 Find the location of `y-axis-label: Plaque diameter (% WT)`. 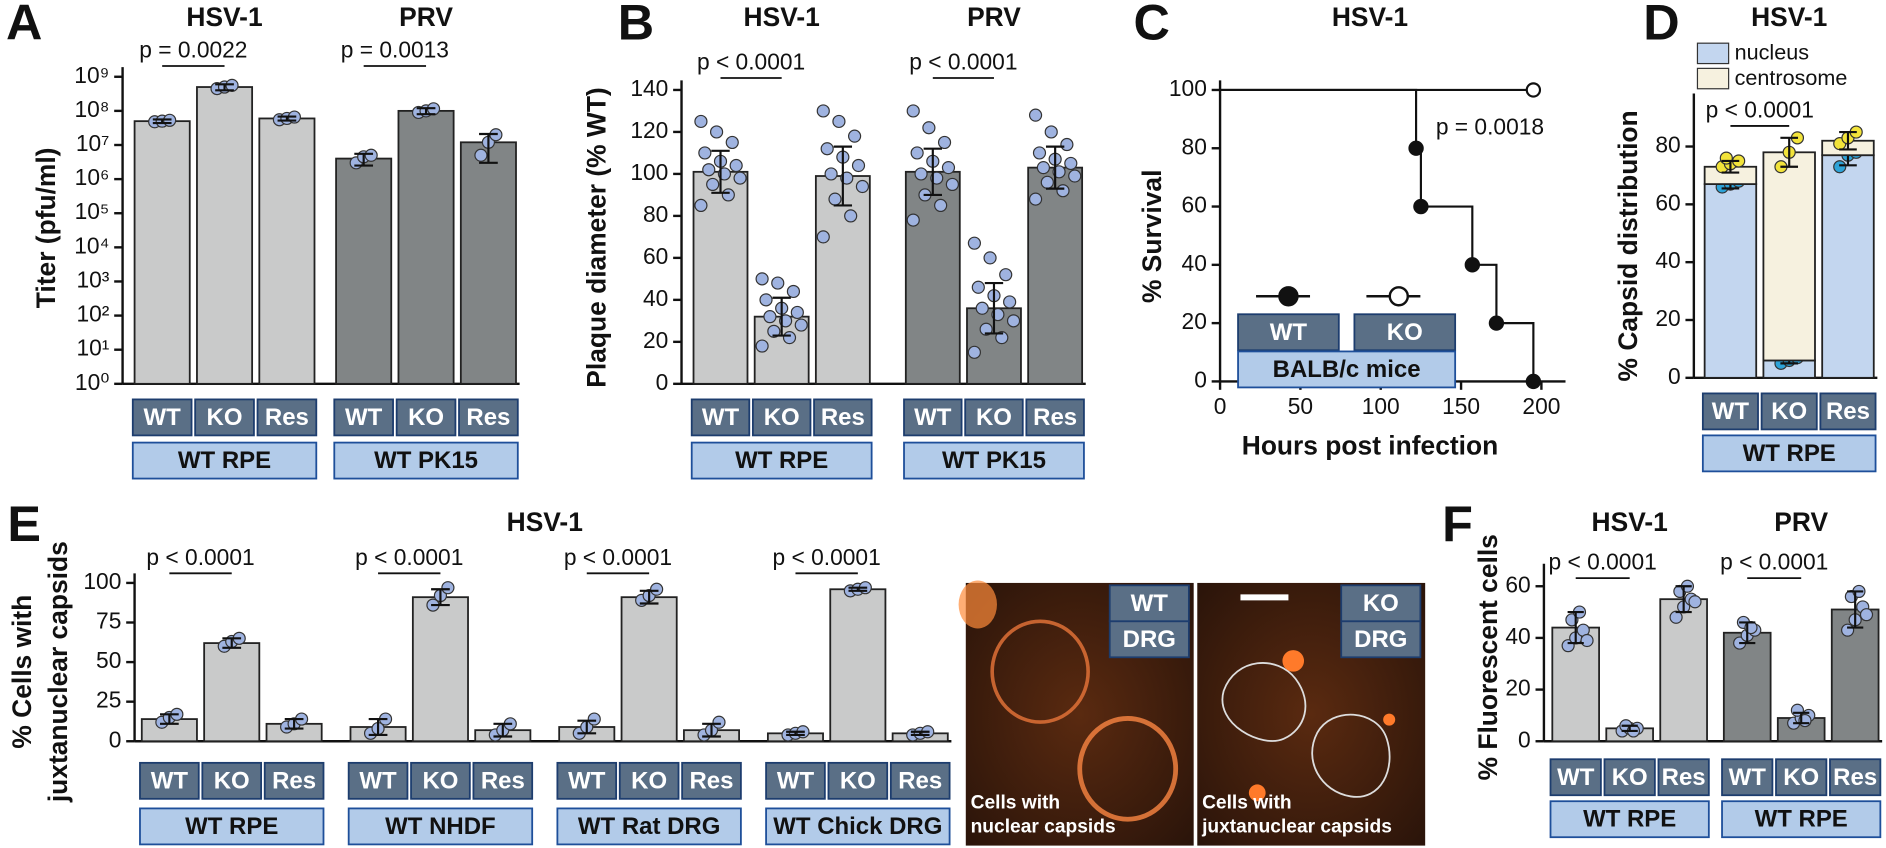

y-axis-label: Plaque diameter (% WT) is located at coordinates (597, 237).